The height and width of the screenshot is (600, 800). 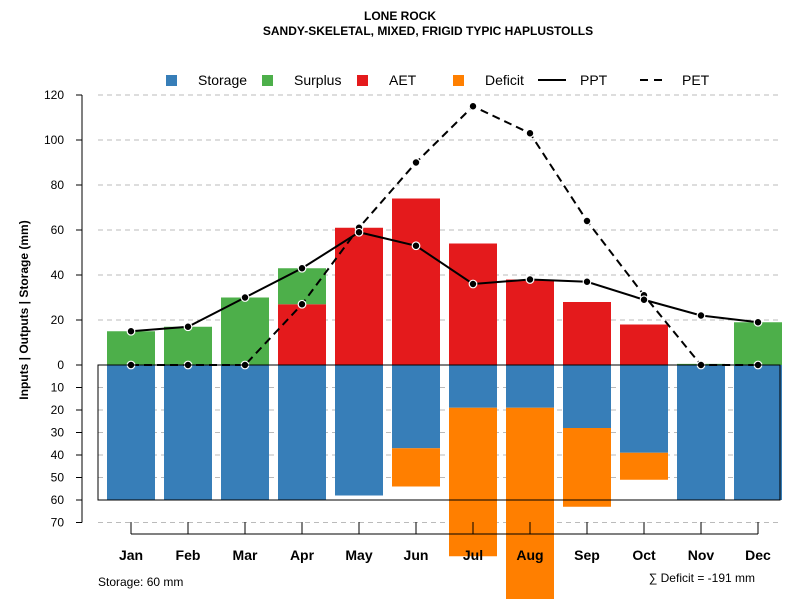 What do you see at coordinates (644, 555) in the screenshot?
I see `x-tick-label: Oct` at bounding box center [644, 555].